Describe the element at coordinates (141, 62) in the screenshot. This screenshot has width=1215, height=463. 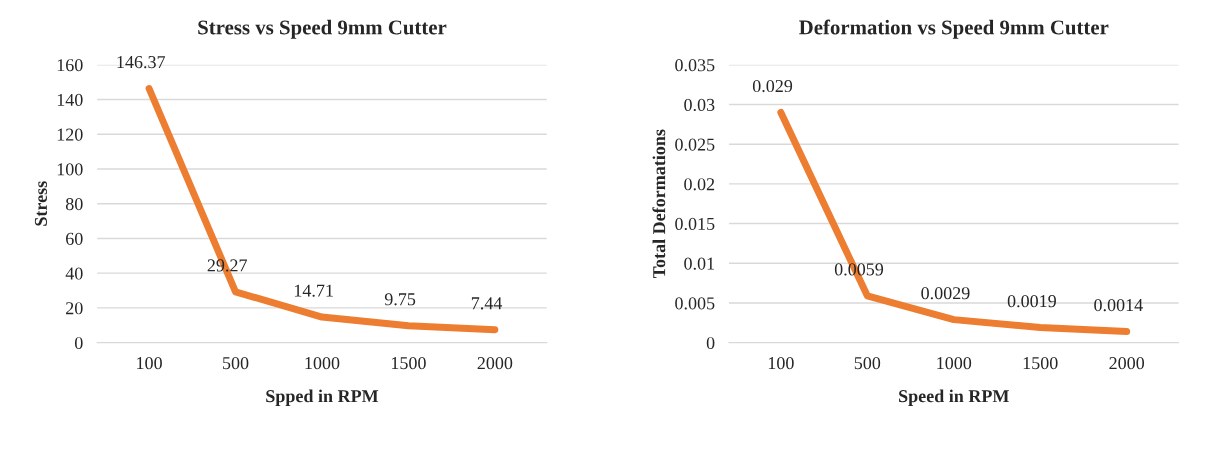
I see `data-label: 146.37` at that location.